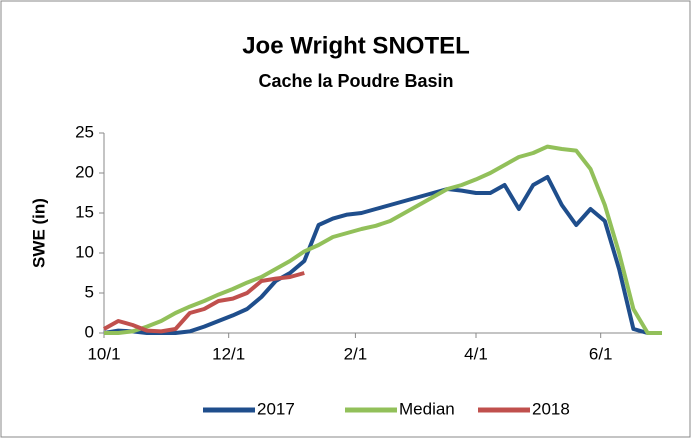 The image size is (692, 445). Describe the element at coordinates (476, 353) in the screenshot. I see `x-tick-label: 4/1` at that location.